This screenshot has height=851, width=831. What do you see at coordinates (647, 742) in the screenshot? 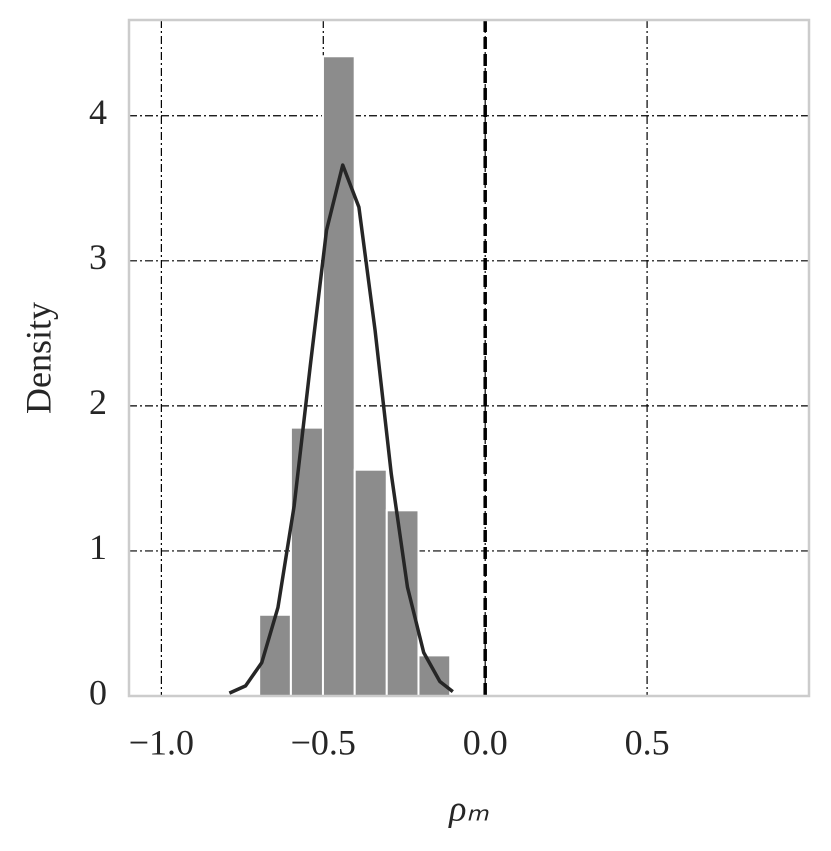
I see `x-tick-label: 0.5` at bounding box center [647, 742].